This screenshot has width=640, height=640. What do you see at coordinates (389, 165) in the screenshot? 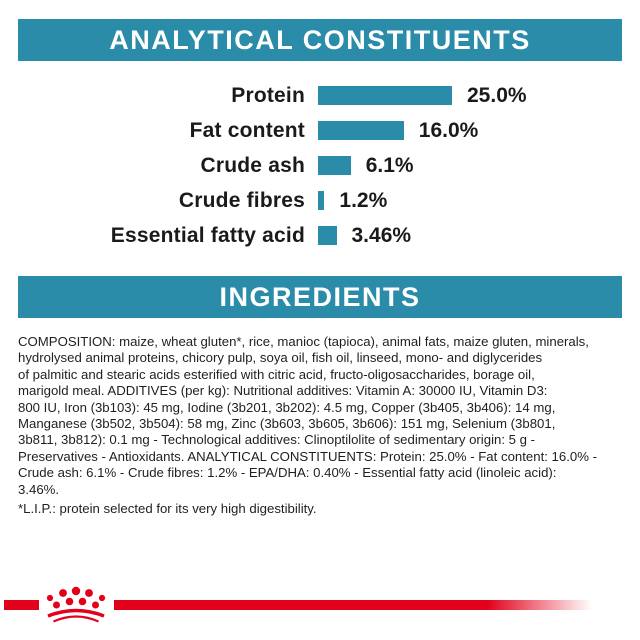
I see `chart-value: 6.1%` at bounding box center [389, 165].